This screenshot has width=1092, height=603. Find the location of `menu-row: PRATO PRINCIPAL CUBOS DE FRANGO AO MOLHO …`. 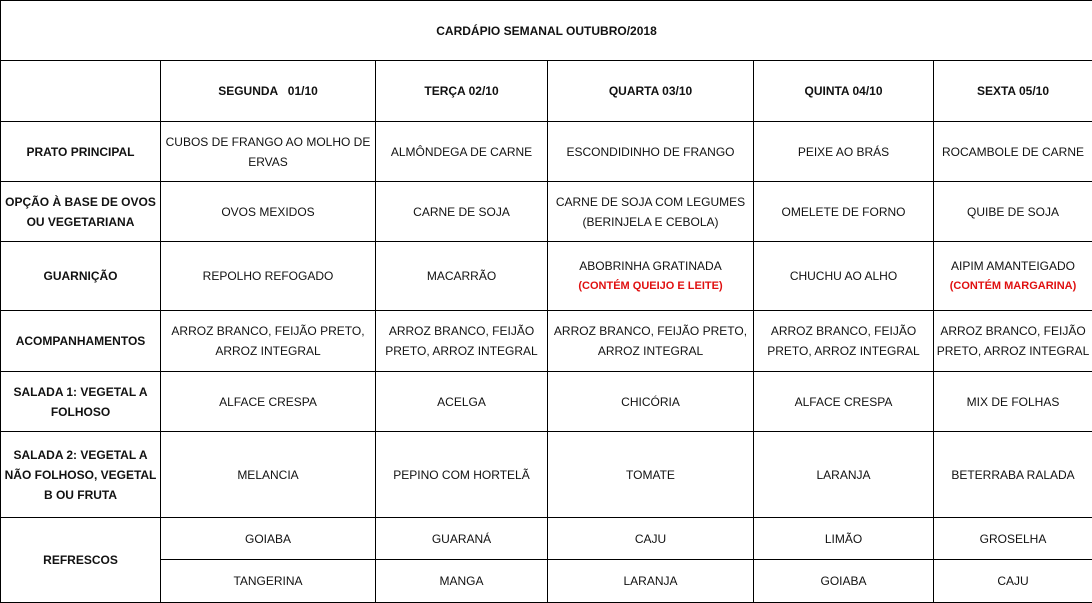

menu-row: PRATO PRINCIPAL CUBOS DE FRANGO AO MOLHO … is located at coordinates (546, 151).